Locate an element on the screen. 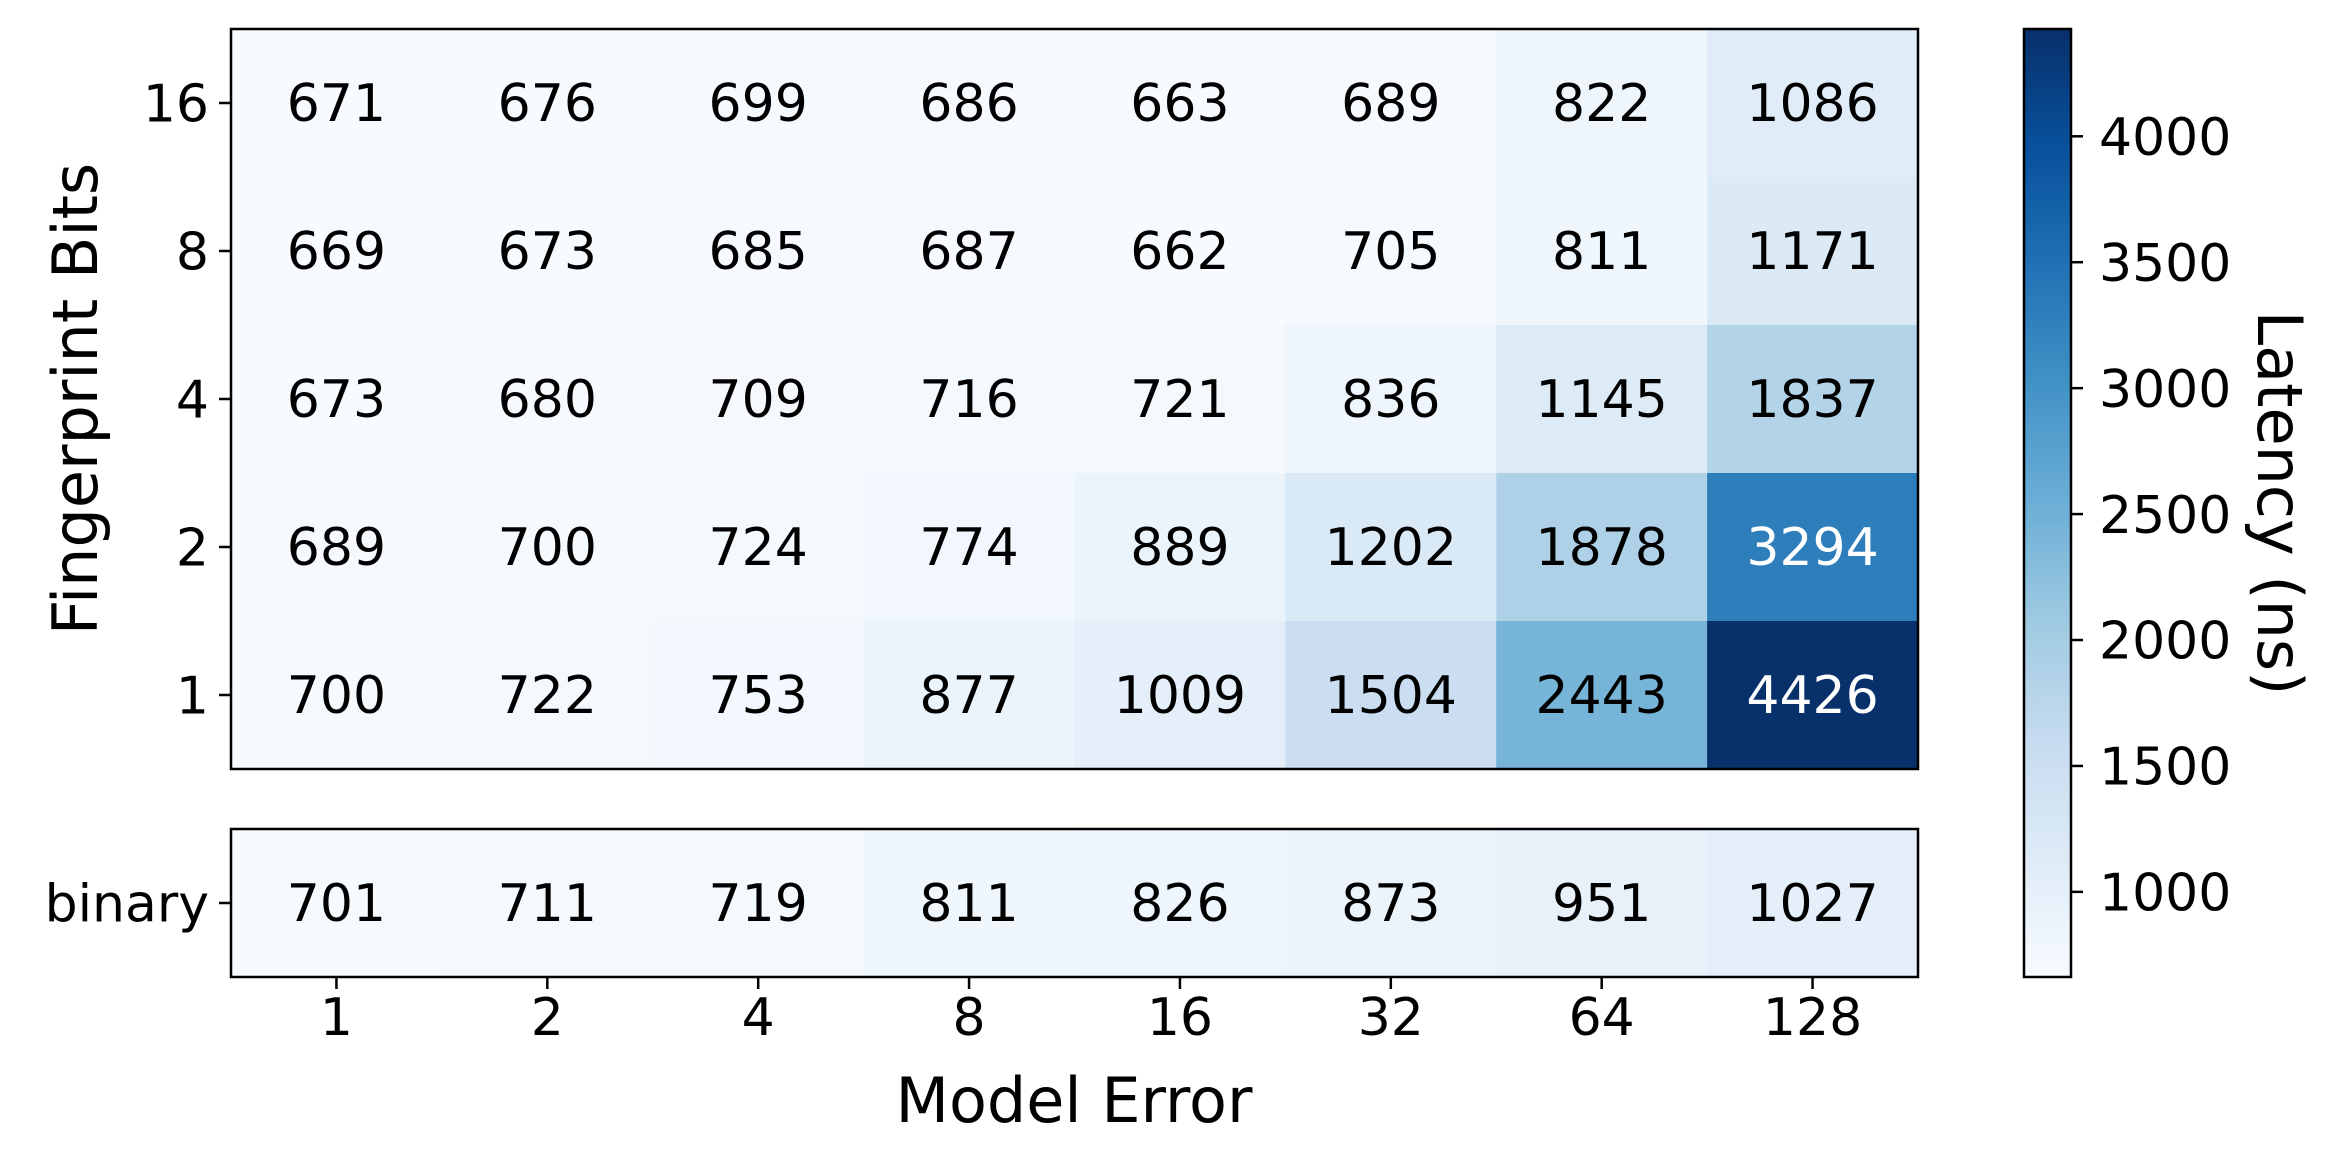  x-tick-label: 16 is located at coordinates (1180, 1018).